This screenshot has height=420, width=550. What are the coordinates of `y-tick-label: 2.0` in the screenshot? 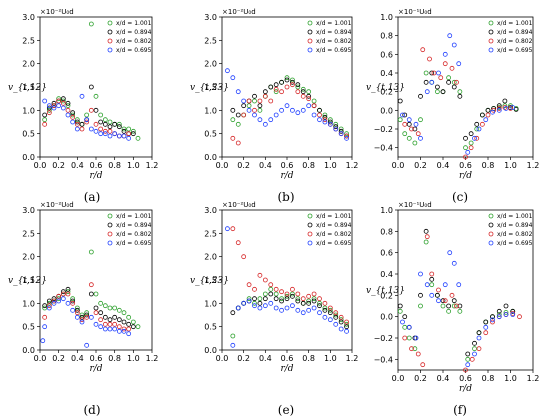 It's located at (210, 64).